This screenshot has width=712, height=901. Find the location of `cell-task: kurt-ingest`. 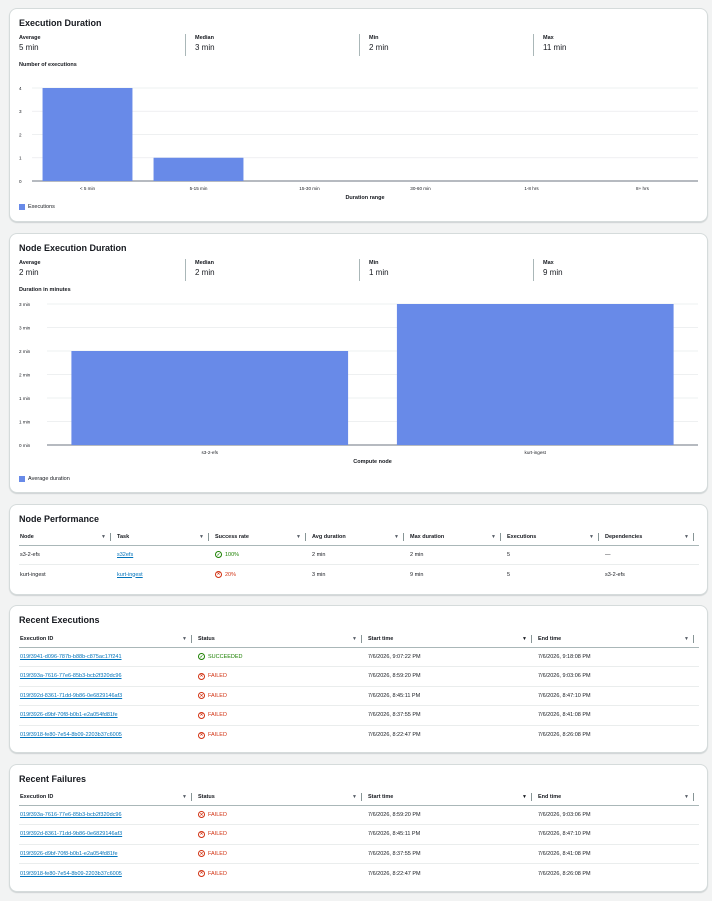

cell-task: kurt-ingest is located at coordinates (165, 575).